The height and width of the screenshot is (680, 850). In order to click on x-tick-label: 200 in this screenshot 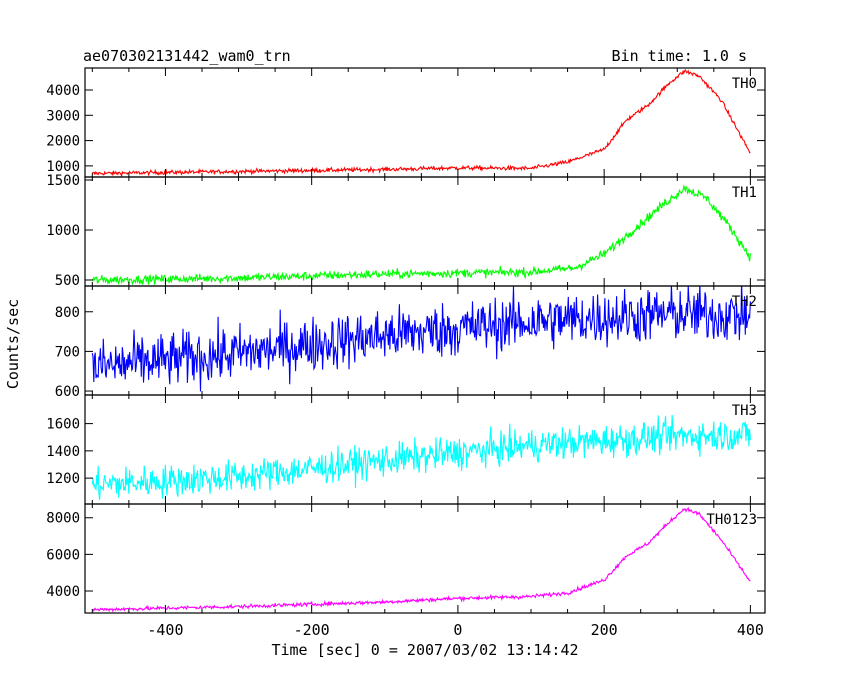, I will do `click(604, 630)`.